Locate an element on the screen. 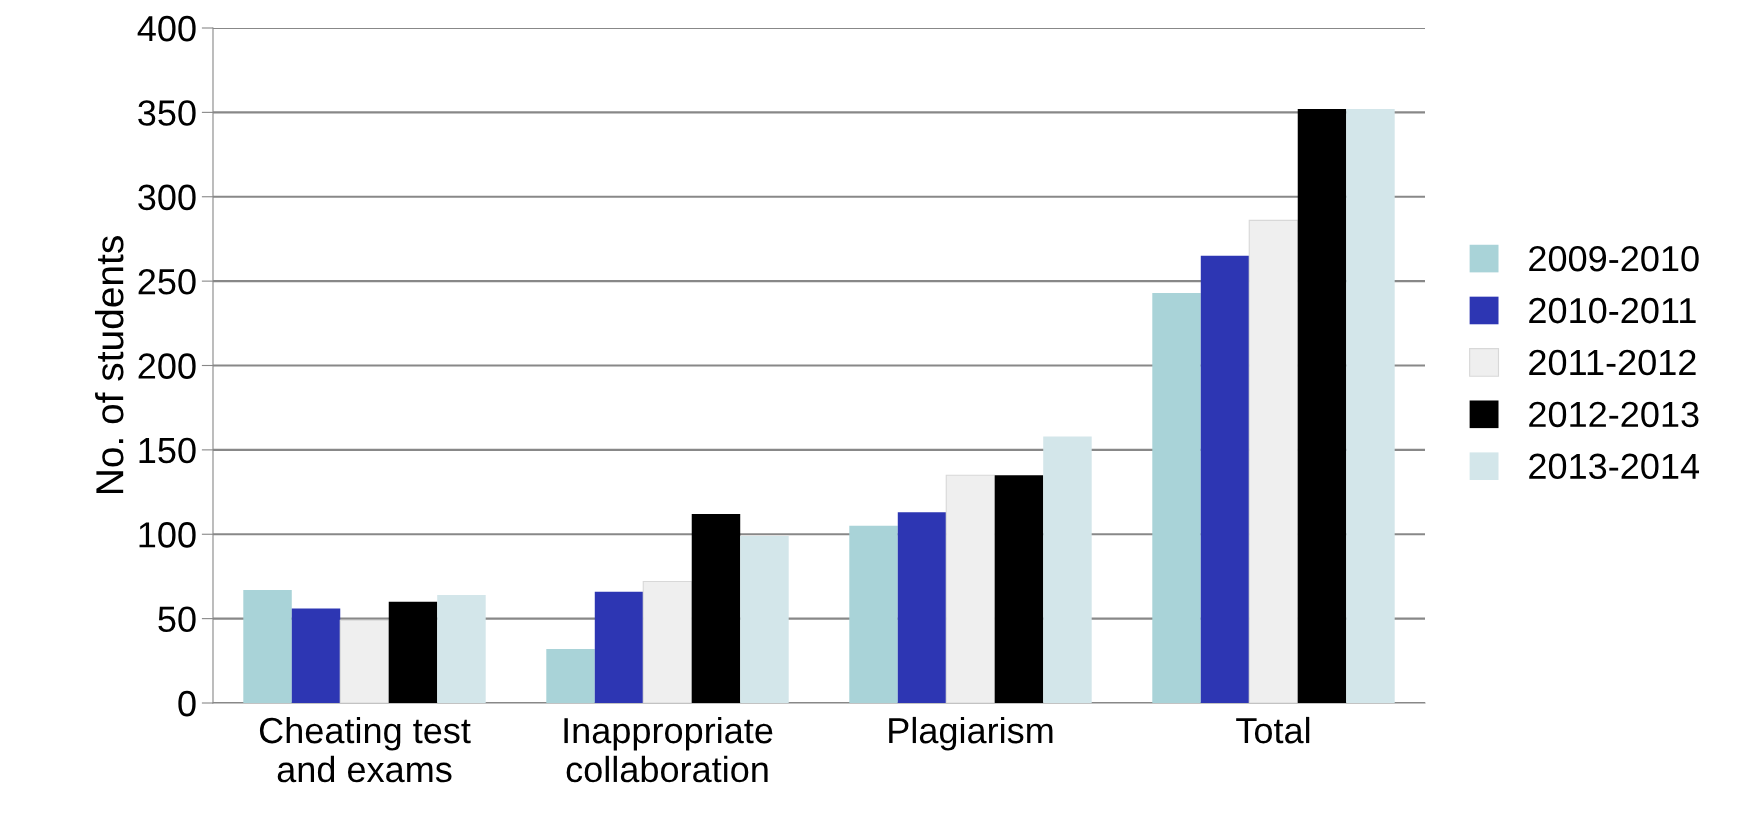 This screenshot has height=837, width=1758. legend-label: 2011-2012 is located at coordinates (1612, 362).